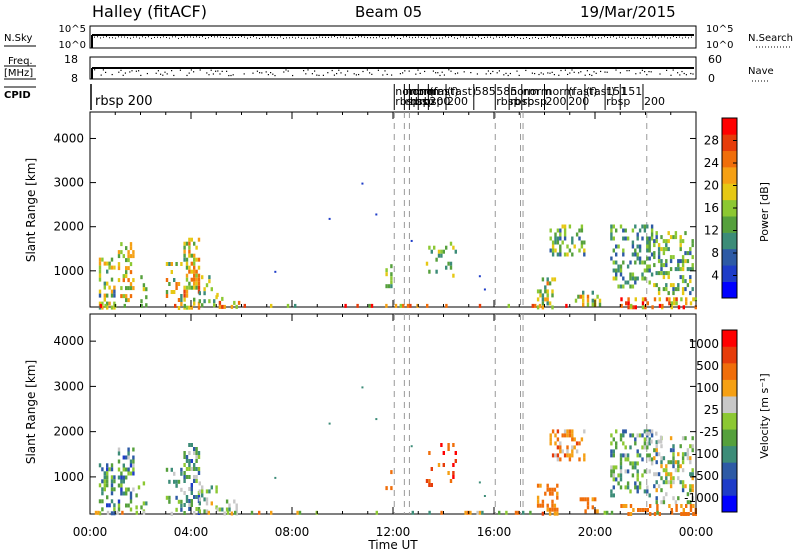 The width and height of the screenshot is (800, 554). I want to click on cpid-change-top-12: (fast), so click(600, 91).